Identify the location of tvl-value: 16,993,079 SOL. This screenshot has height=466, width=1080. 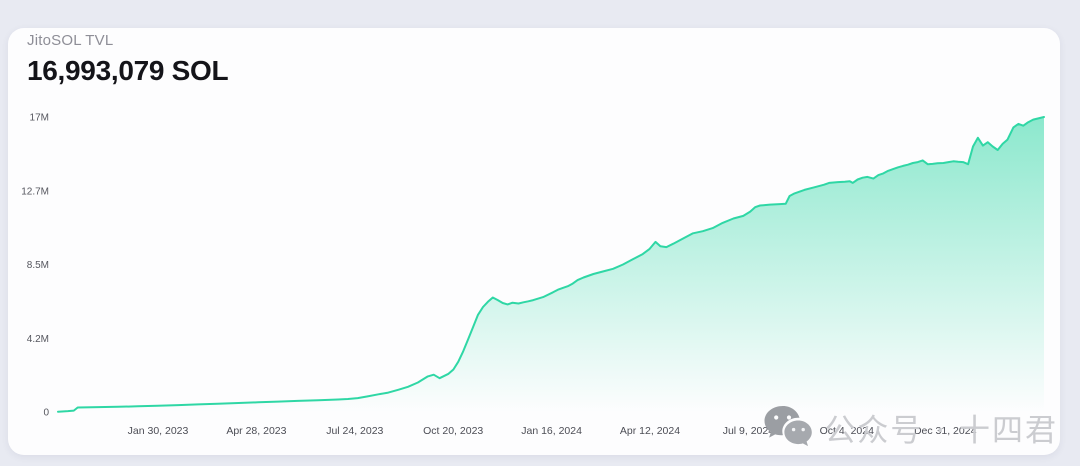
(128, 70).